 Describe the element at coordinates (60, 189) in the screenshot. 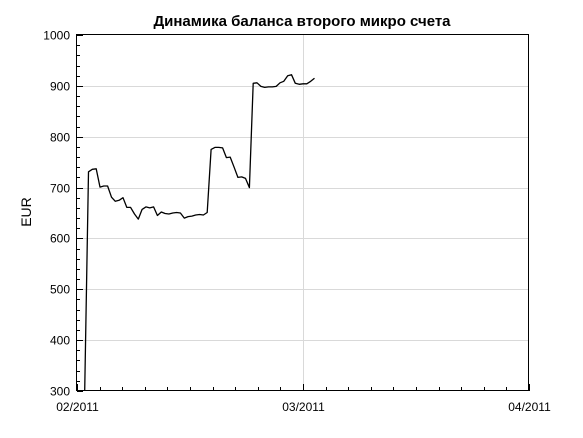

I see `y-tick-label: 700` at that location.